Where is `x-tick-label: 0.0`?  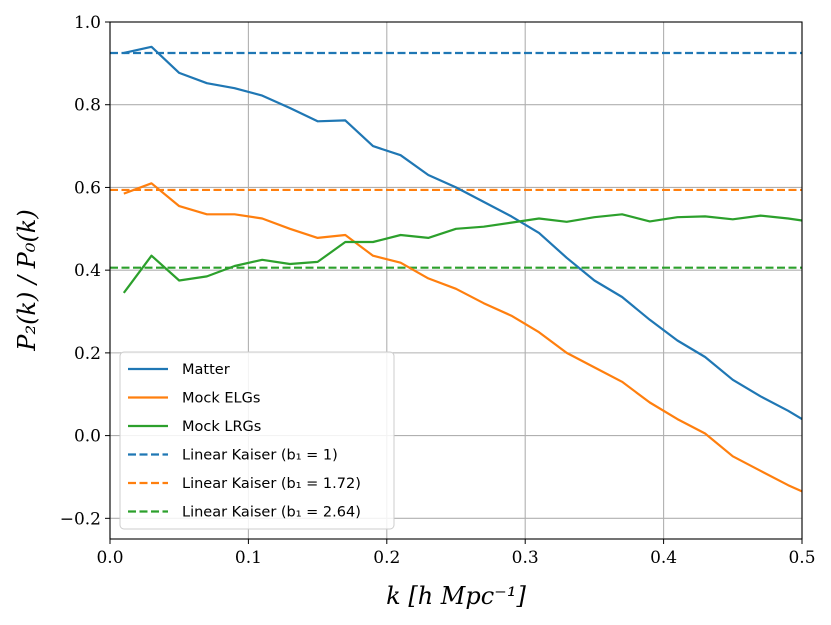
x-tick-label: 0.0 is located at coordinates (109, 558).